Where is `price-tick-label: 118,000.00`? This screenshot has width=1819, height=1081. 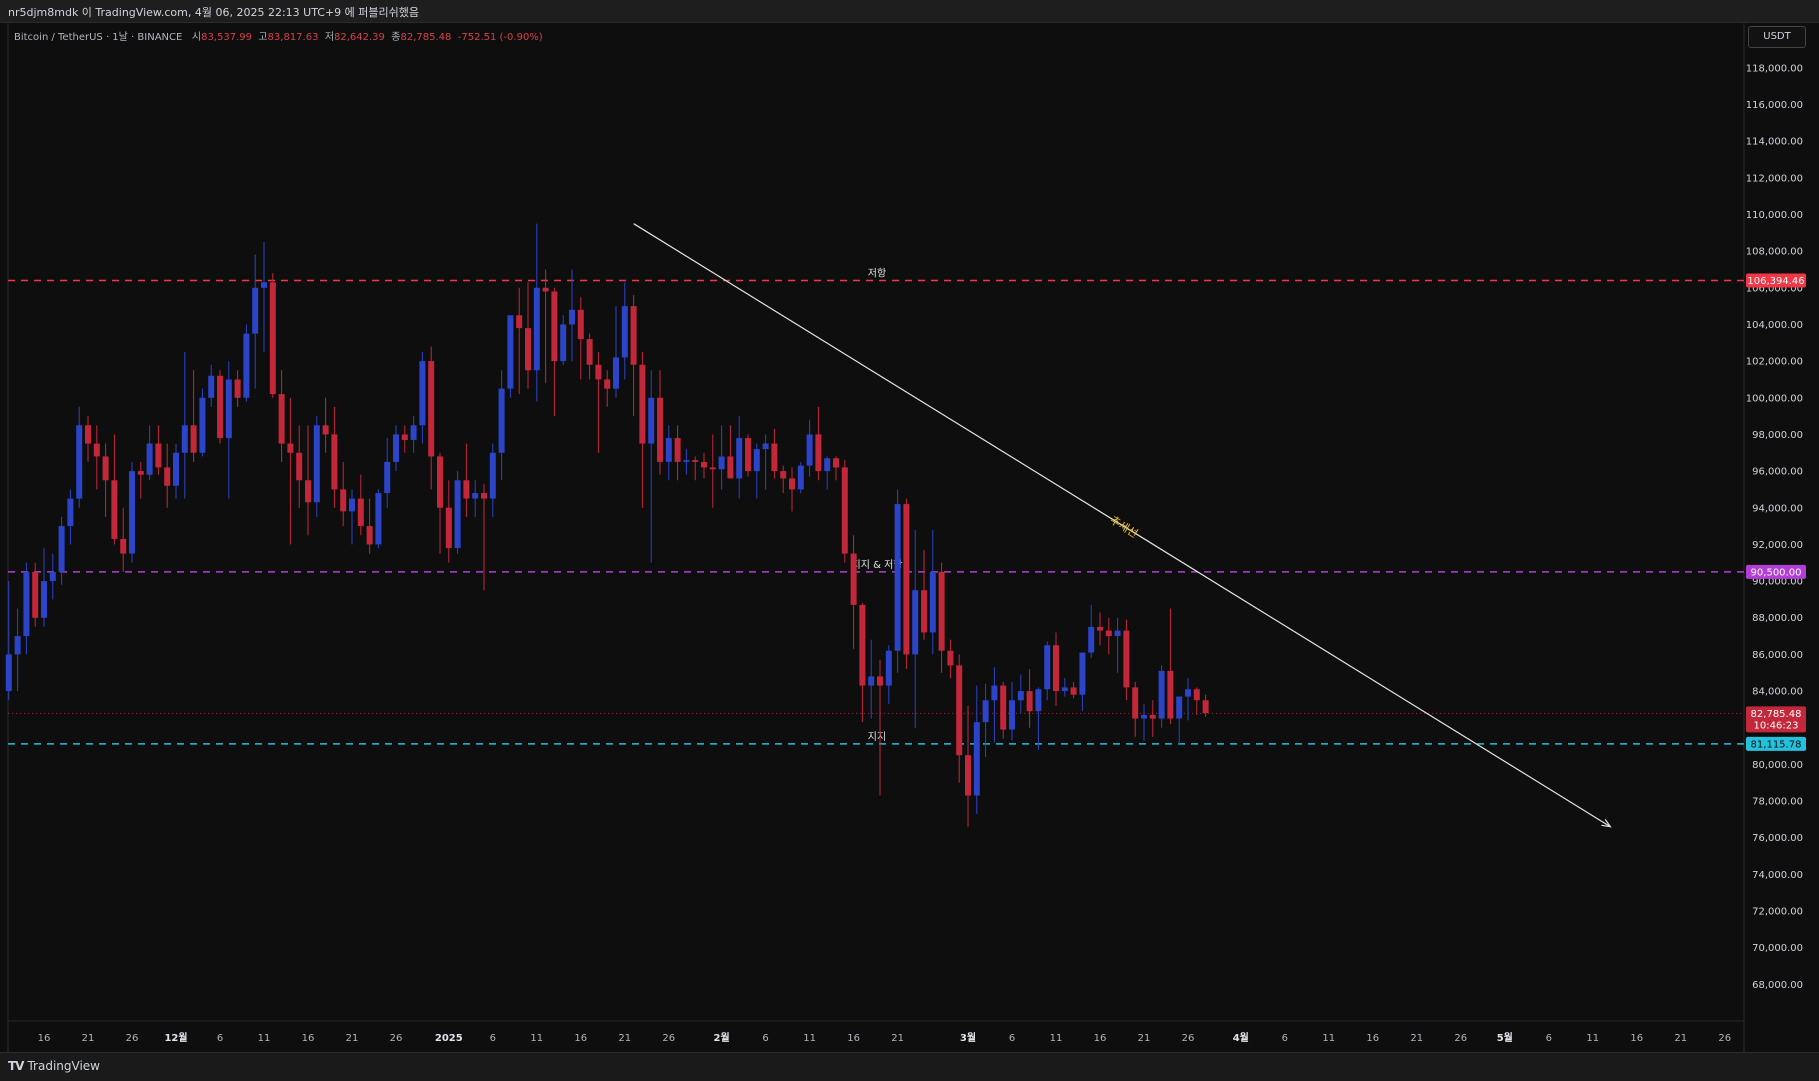
price-tick-label: 118,000.00 is located at coordinates (1774, 68).